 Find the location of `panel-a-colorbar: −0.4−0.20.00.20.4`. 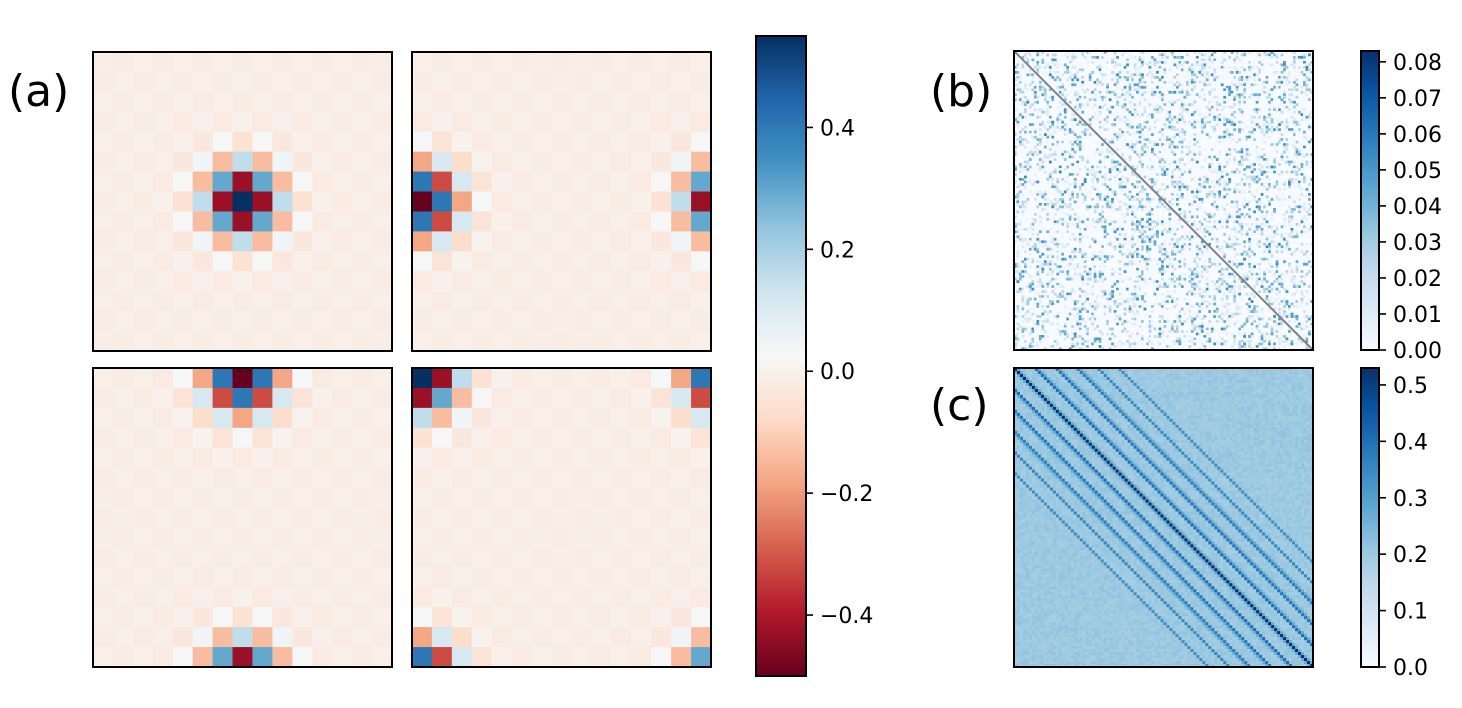

panel-a-colorbar: −0.4−0.20.00.20.4 is located at coordinates (814, 356).